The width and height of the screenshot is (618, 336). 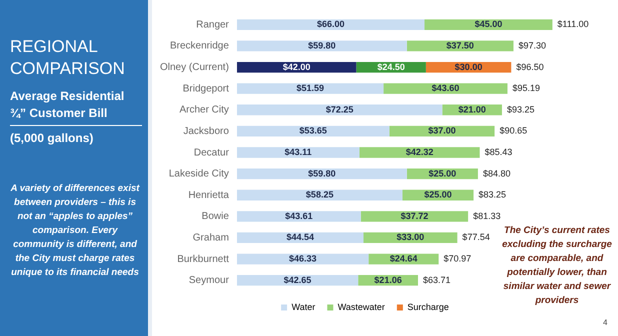 I want to click on data-label: $42.32, so click(x=420, y=151).